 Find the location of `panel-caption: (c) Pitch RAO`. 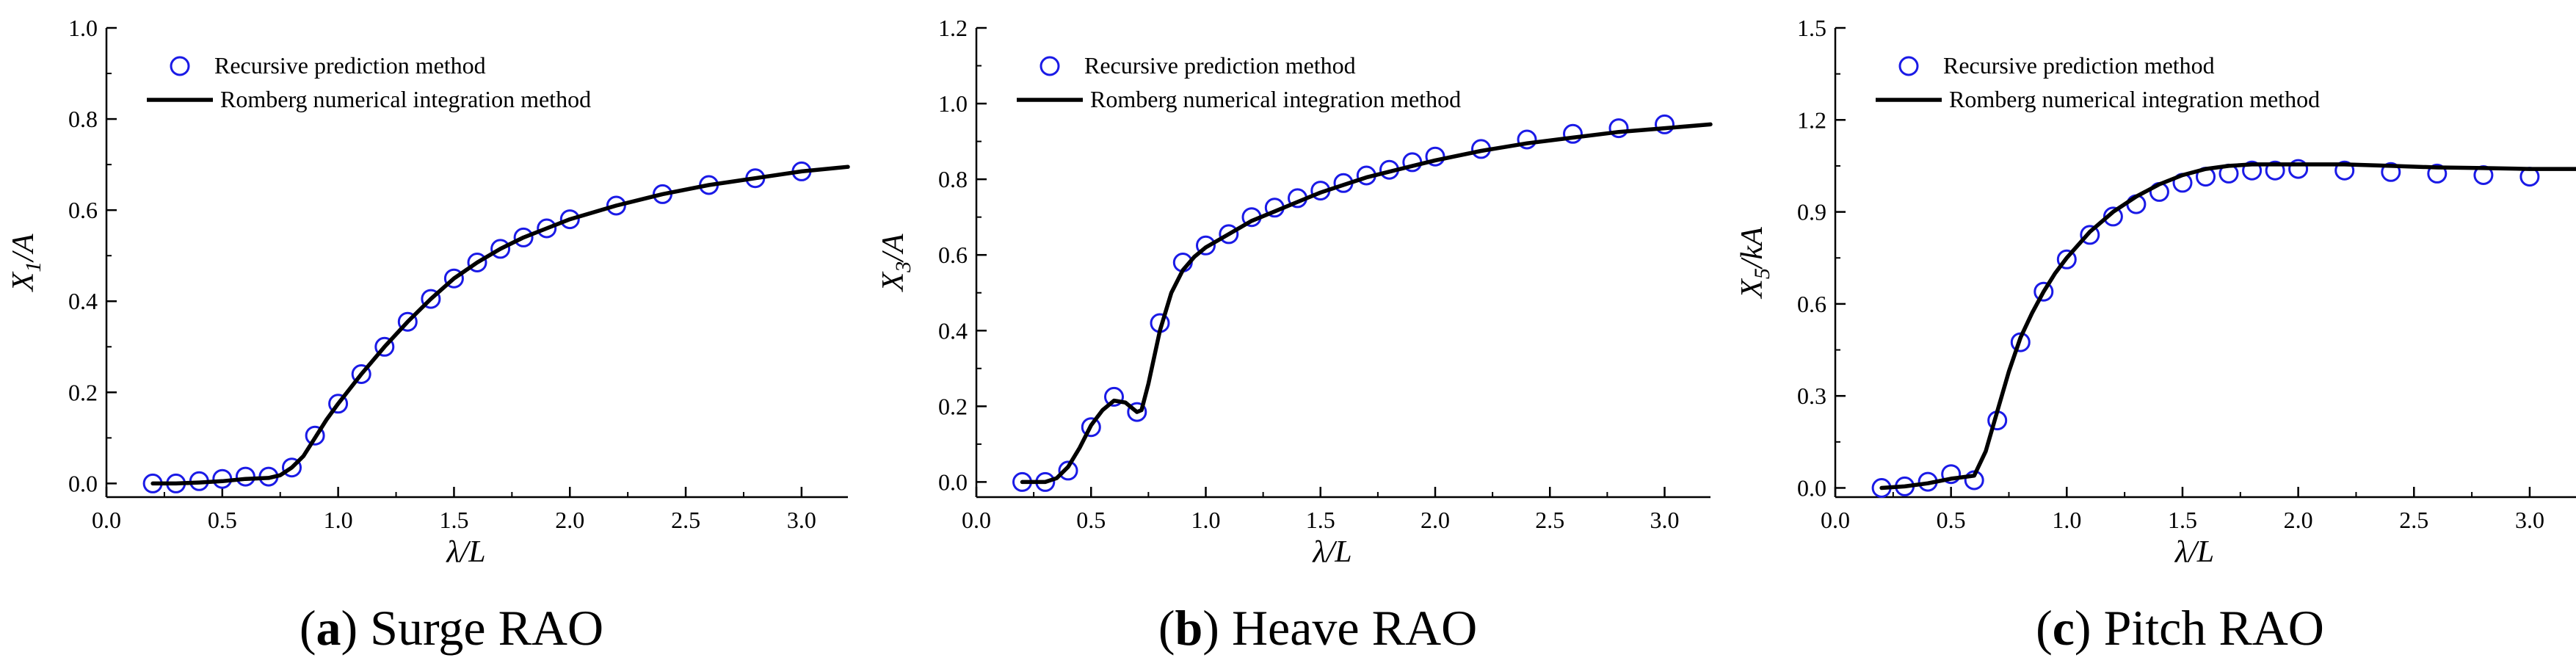

panel-caption: (c) Pitch RAO is located at coordinates (2180, 628).